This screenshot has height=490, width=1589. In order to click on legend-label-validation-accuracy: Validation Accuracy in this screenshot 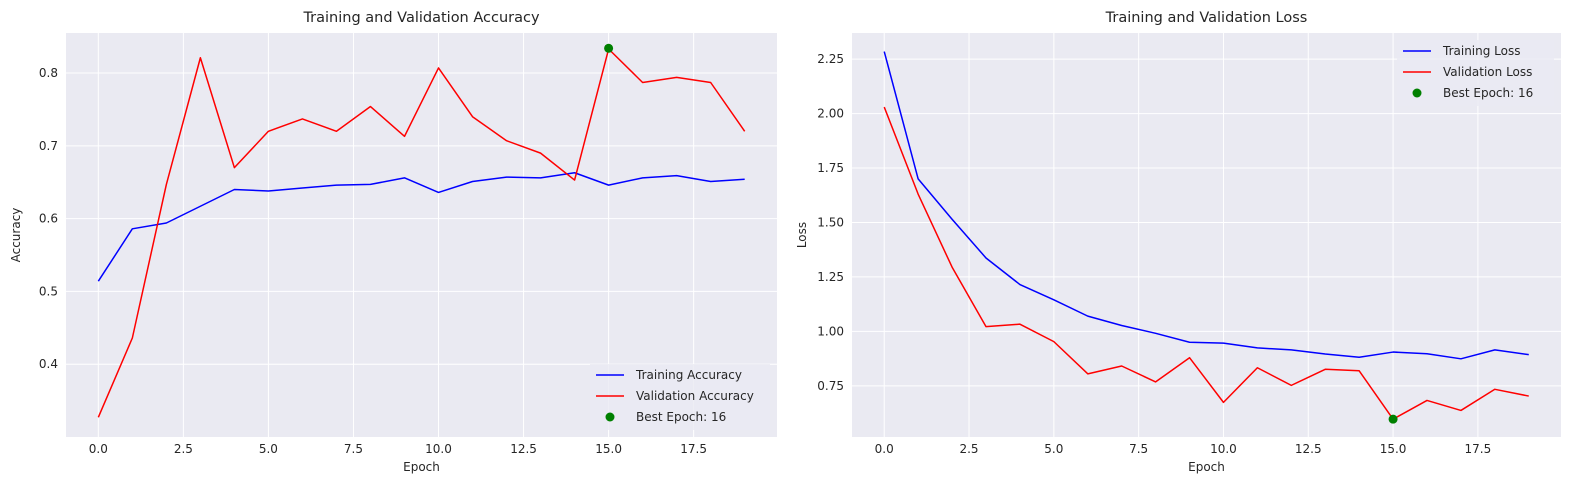, I will do `click(695, 396)`.